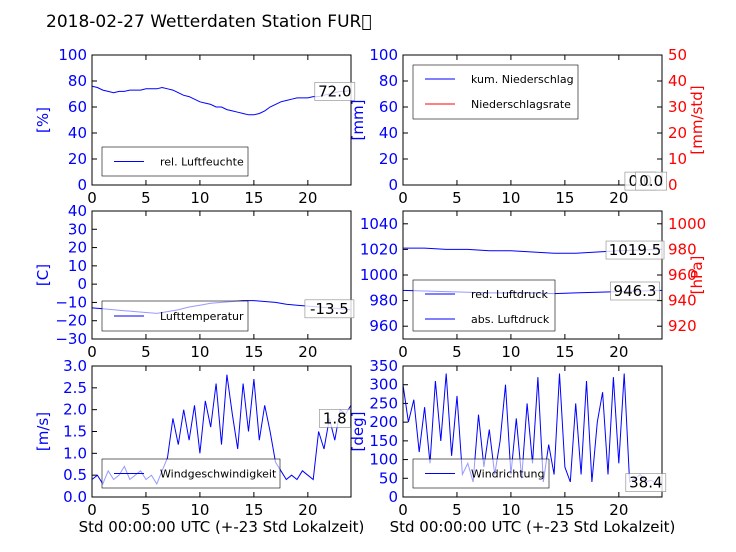 Image resolution: width=736 pixels, height=552 pixels. I want to click on legend-label: Windgeschwindigkeit, so click(218, 474).